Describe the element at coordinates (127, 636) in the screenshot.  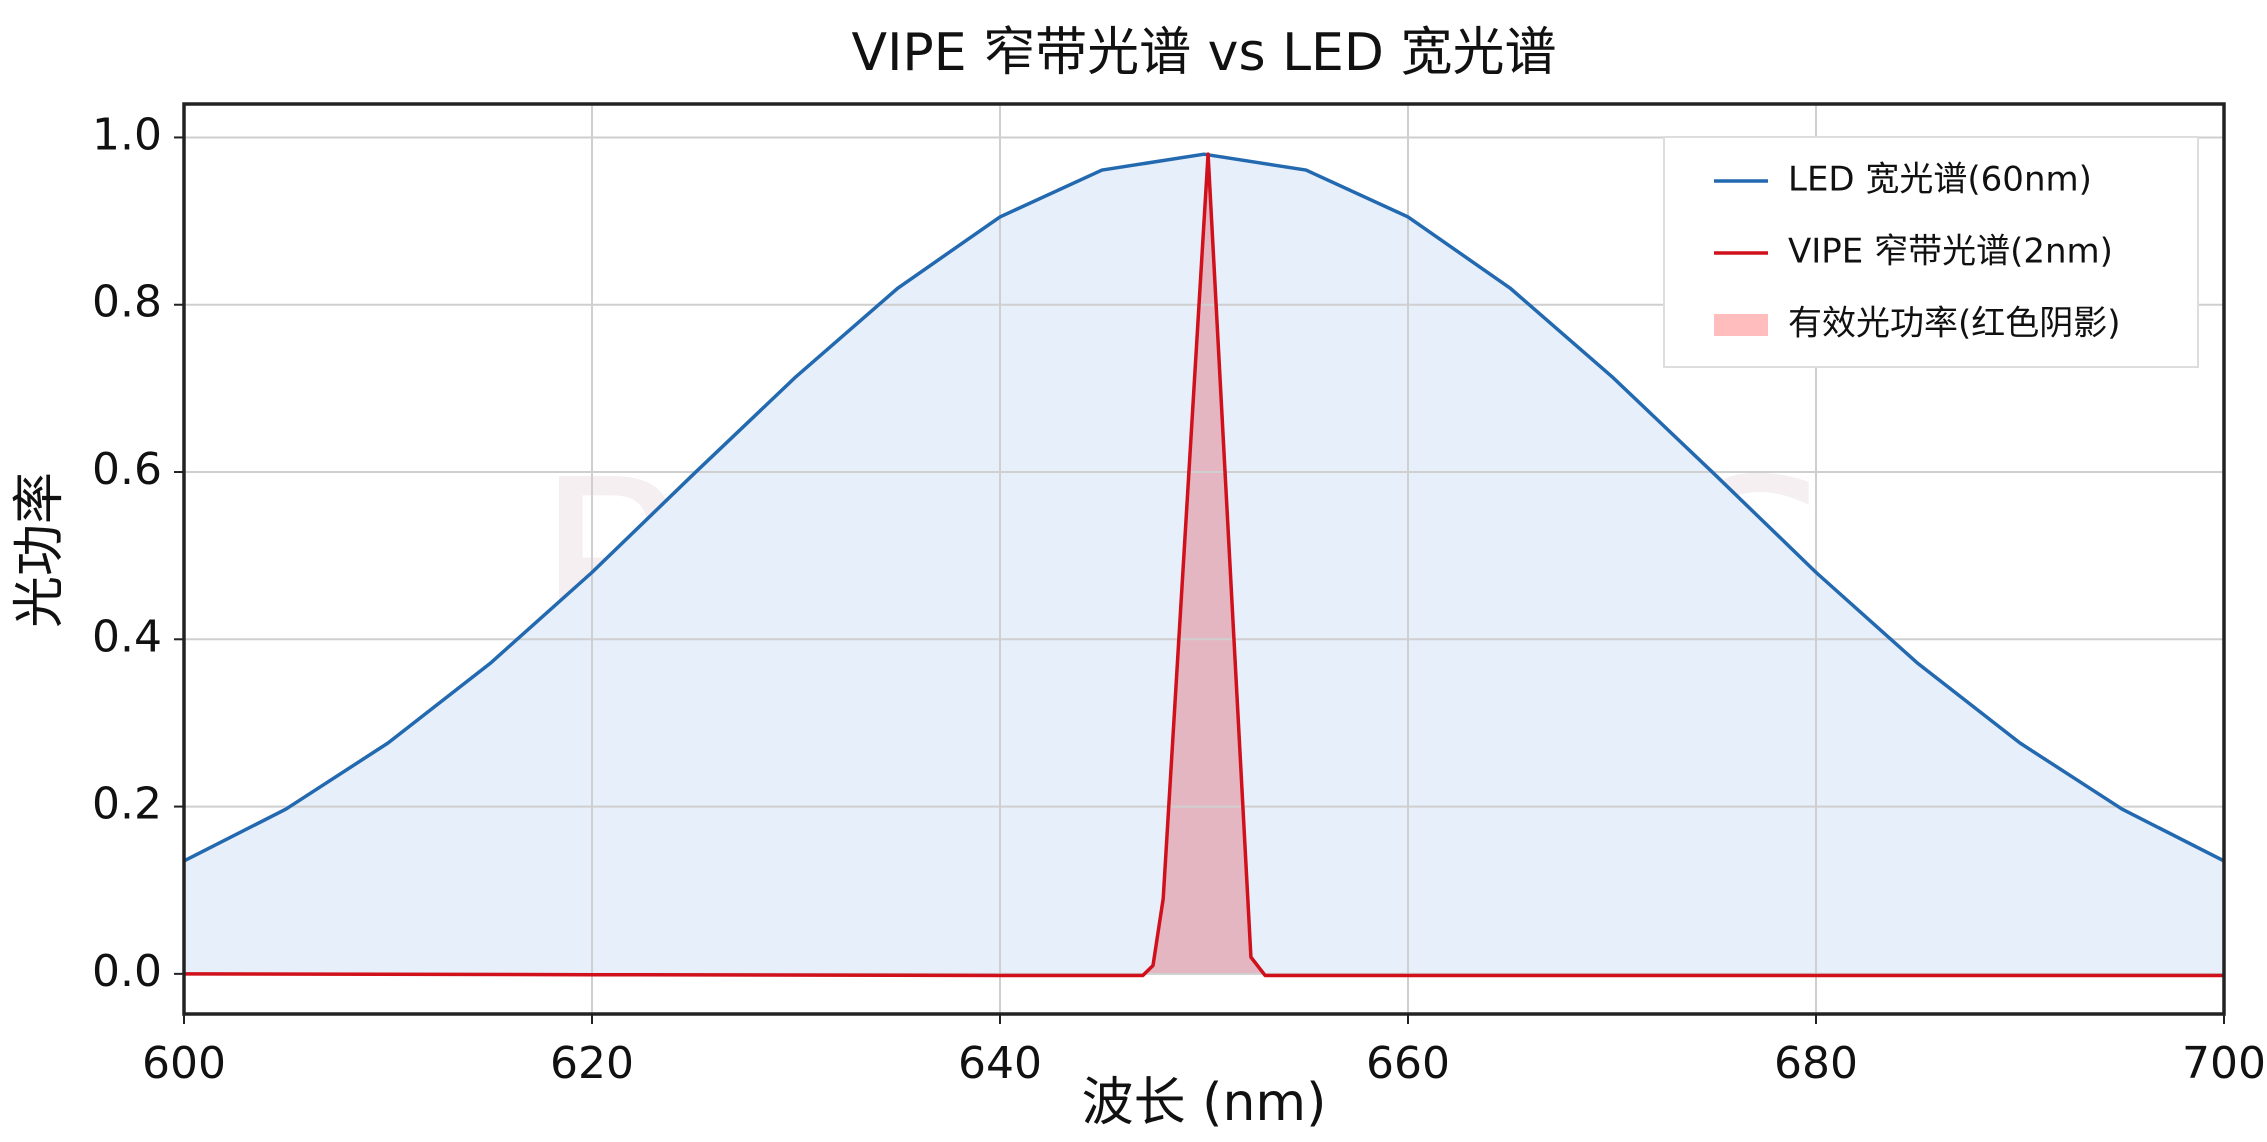
I see `y-tick-label: 0.4` at that location.